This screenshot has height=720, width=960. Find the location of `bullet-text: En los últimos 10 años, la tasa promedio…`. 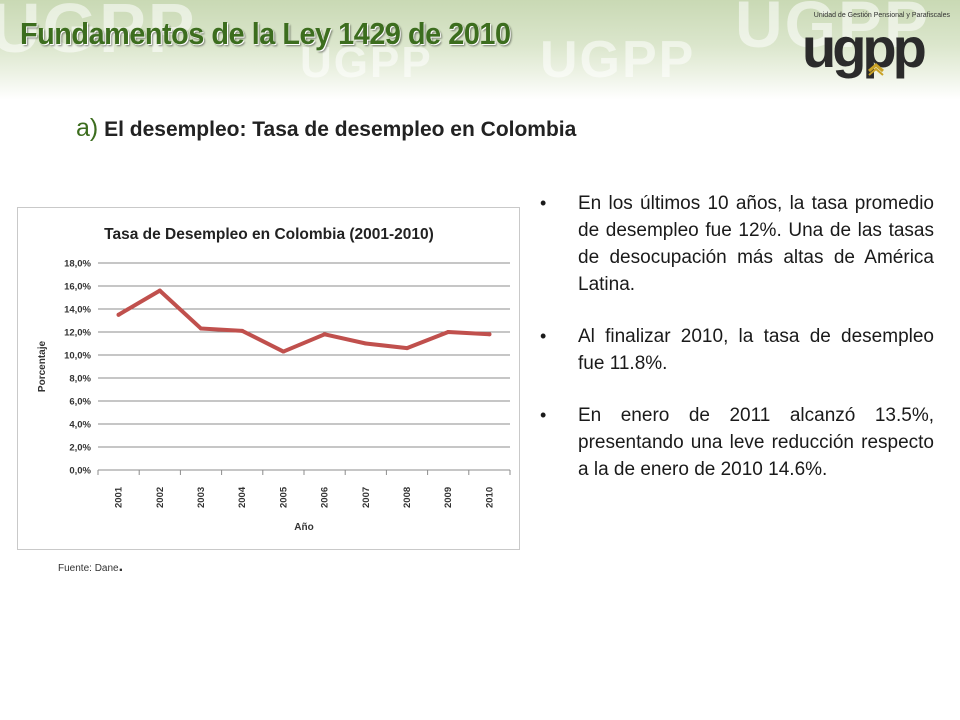

bullet-text: En los últimos 10 años, la tasa promedio… is located at coordinates (756, 244).